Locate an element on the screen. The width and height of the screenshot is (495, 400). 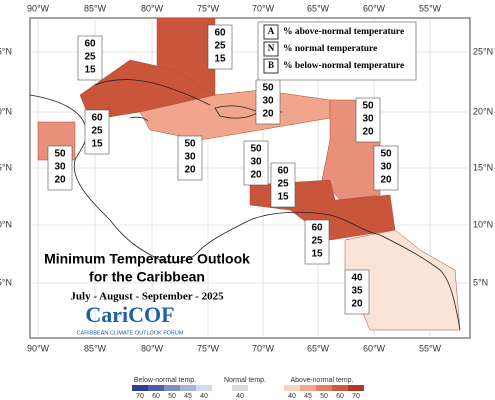
lon-label-top: 55°W is located at coordinates (430, 8).